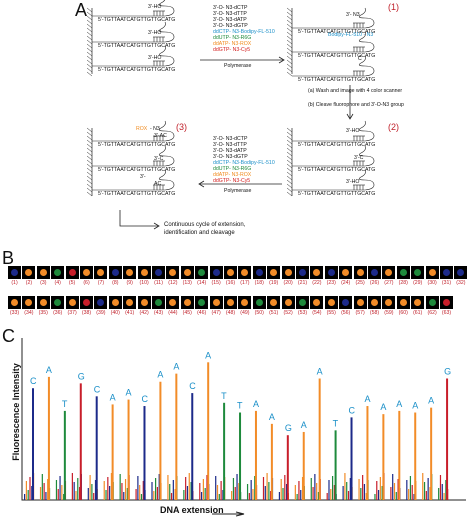  Describe the element at coordinates (72, 313) in the screenshot. I see `spot-label: (37)` at that location.